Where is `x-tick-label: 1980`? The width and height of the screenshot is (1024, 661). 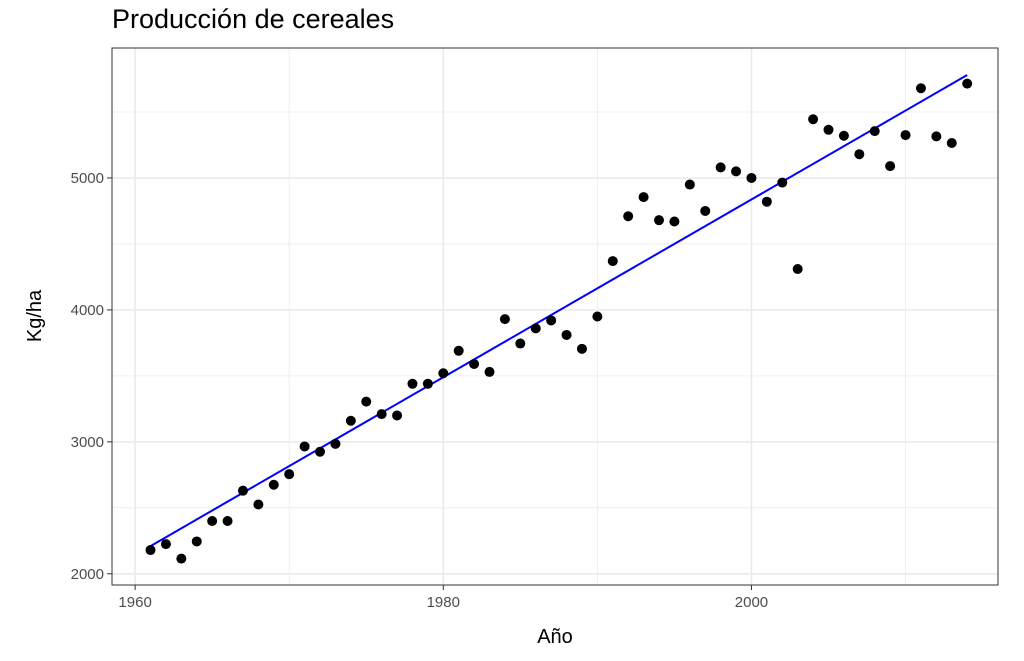
x-tick-label: 1980 is located at coordinates (443, 602).